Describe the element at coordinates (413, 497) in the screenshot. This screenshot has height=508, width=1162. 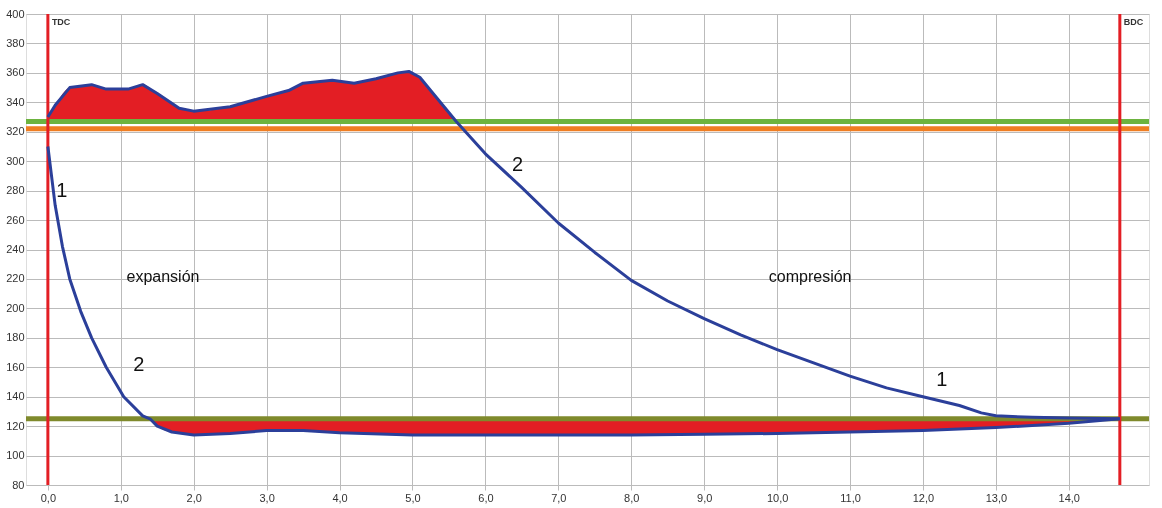
I see `x-tick-label: 5,0` at that location.